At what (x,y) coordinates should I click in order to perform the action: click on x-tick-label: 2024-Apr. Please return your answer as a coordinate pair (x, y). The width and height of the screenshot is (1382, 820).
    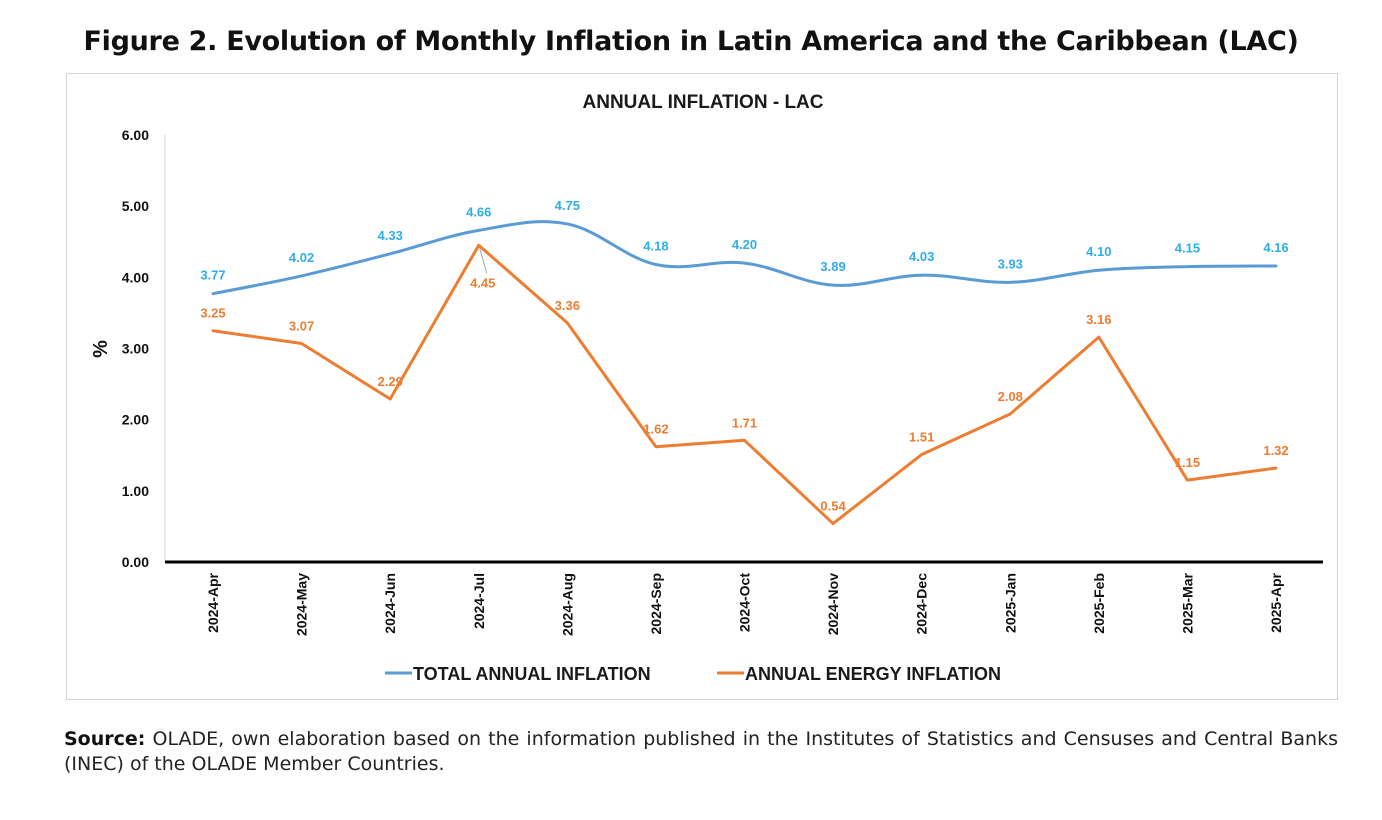
    Looking at the image, I should click on (213, 602).